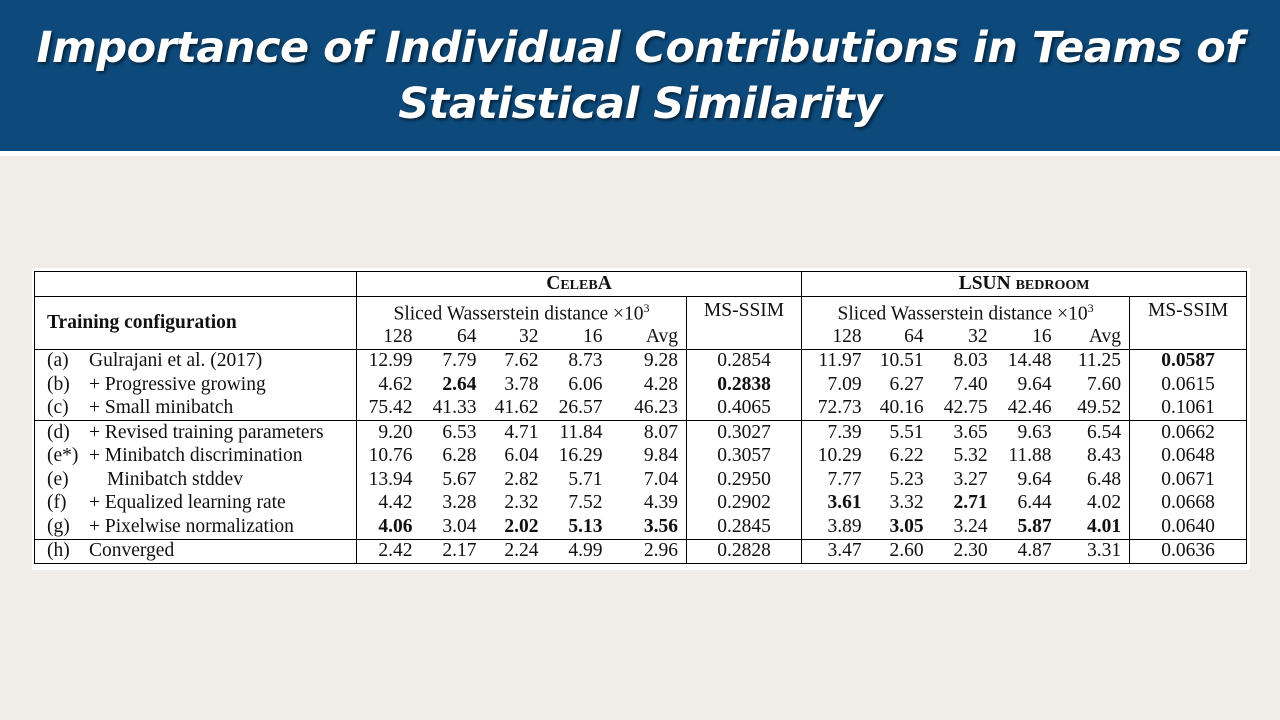  Describe the element at coordinates (839, 456) in the screenshot. I see `lsun-swd-cell: 10.29` at that location.